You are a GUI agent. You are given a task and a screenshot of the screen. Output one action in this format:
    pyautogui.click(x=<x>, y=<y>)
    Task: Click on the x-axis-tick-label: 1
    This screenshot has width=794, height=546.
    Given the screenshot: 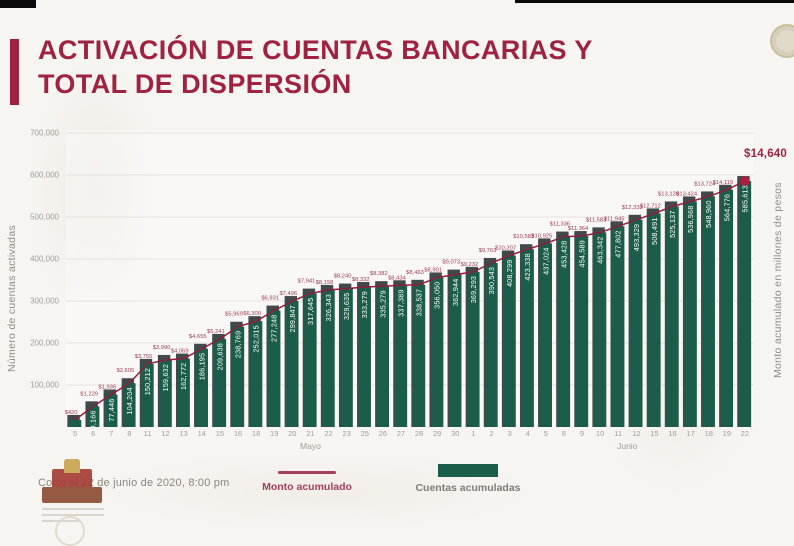 What is the action you would take?
    pyautogui.click(x=473, y=433)
    